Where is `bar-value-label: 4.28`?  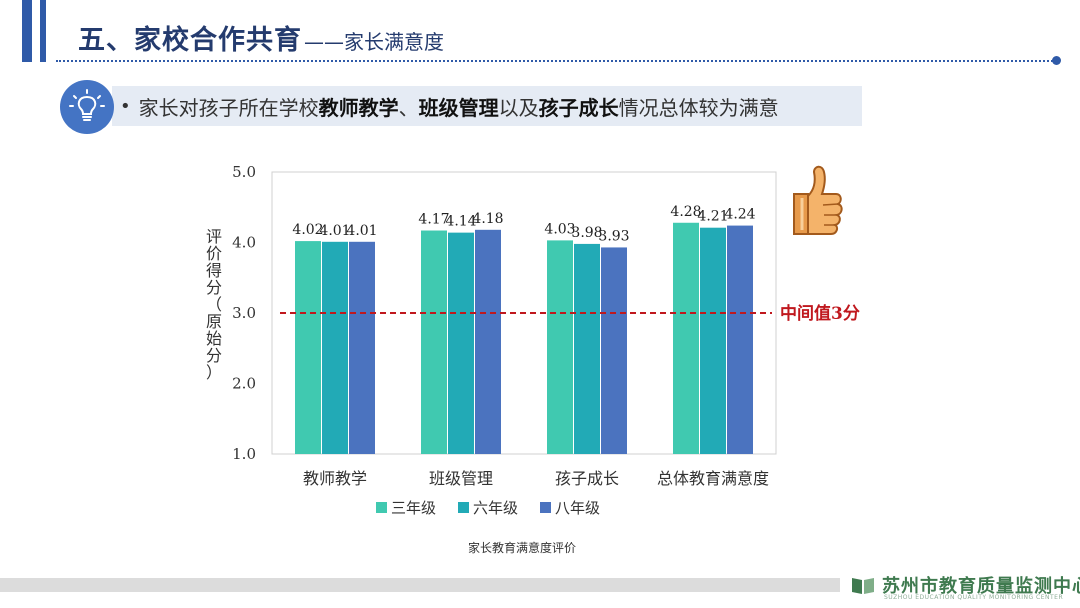 bar-value-label: 4.28 is located at coordinates (685, 212).